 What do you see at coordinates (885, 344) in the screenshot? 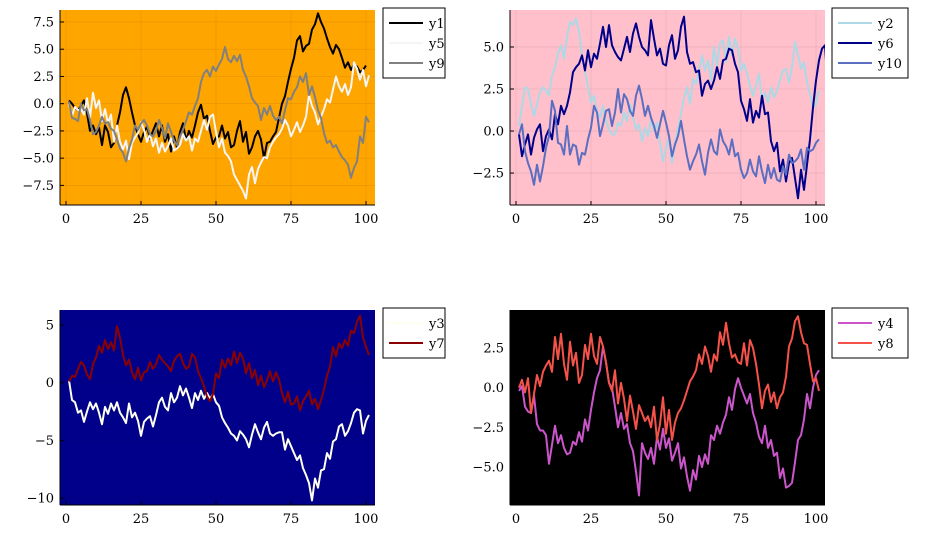
I see `legend-label-y8: y8` at bounding box center [885, 344].